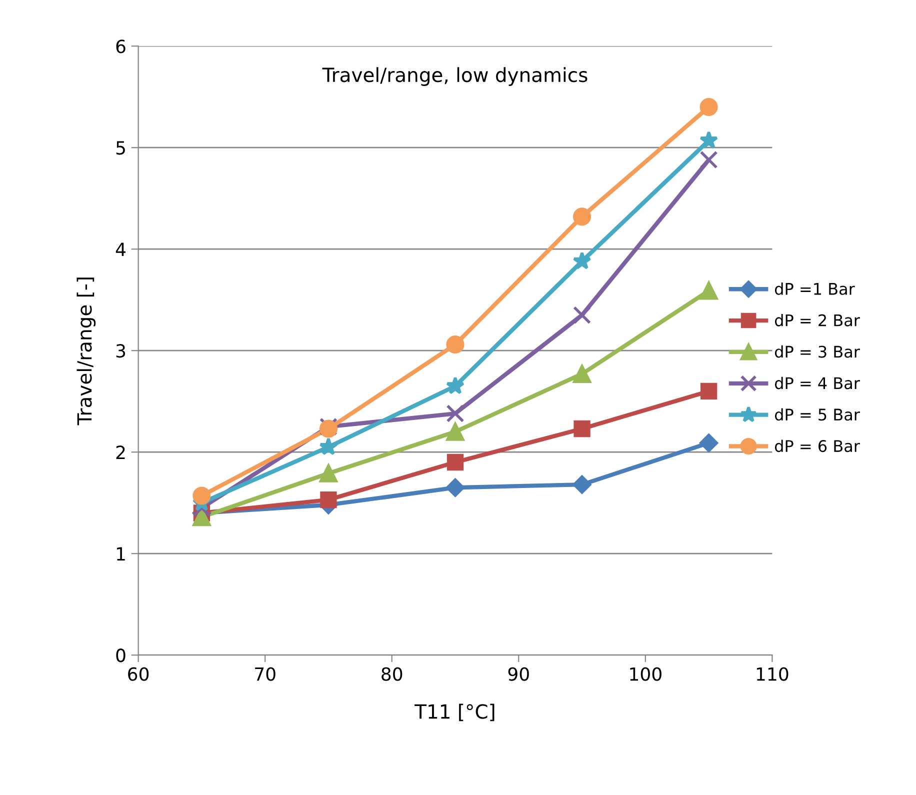  Describe the element at coordinates (120, 148) in the screenshot. I see `y-tick-label: 5` at that location.